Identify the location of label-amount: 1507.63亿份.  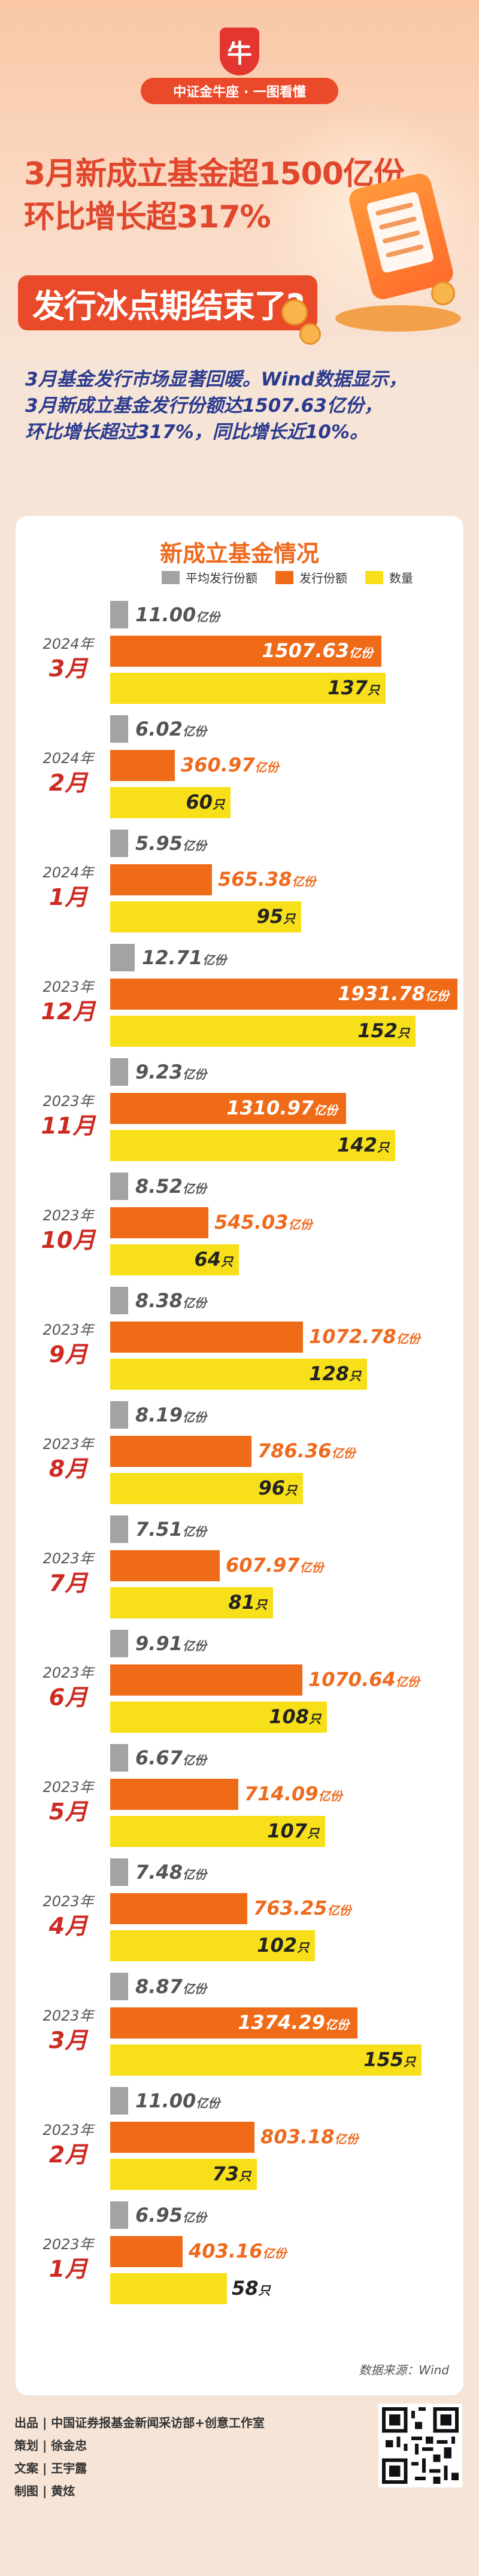
(317, 650).